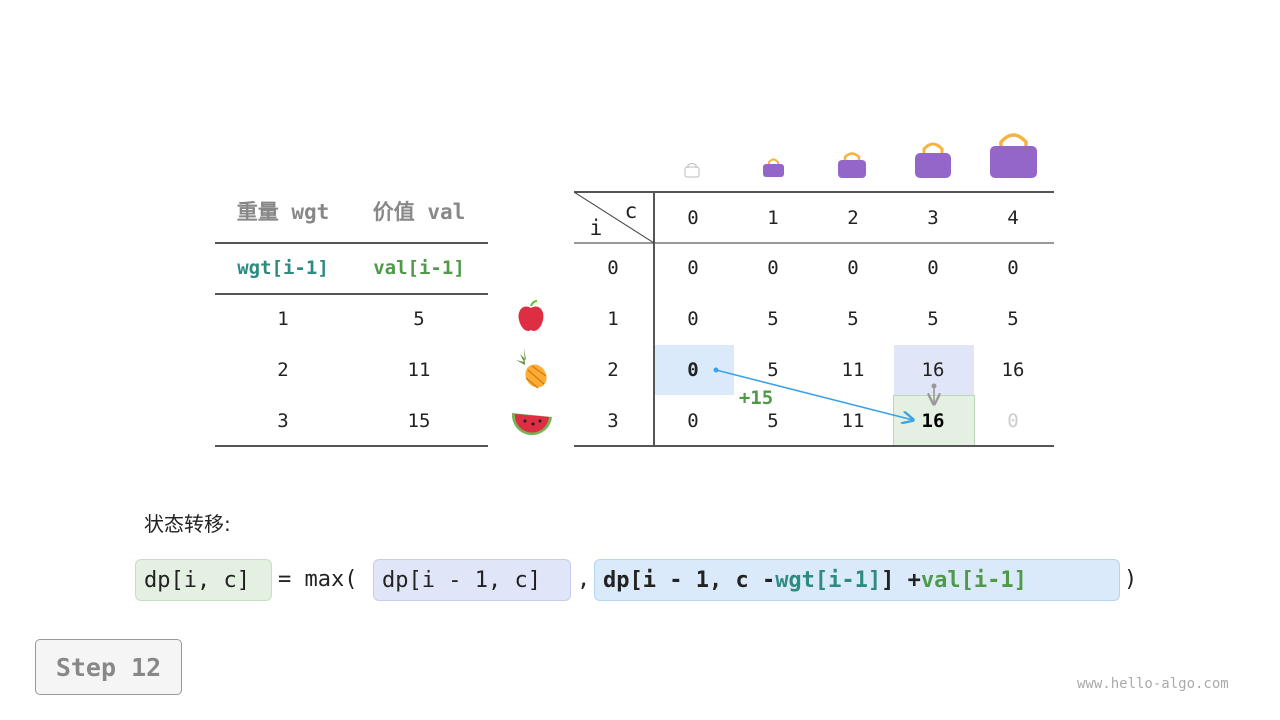 This screenshot has width=1280, height=720. What do you see at coordinates (596, 228) in the screenshot?
I see `corner-i-label: i` at bounding box center [596, 228].